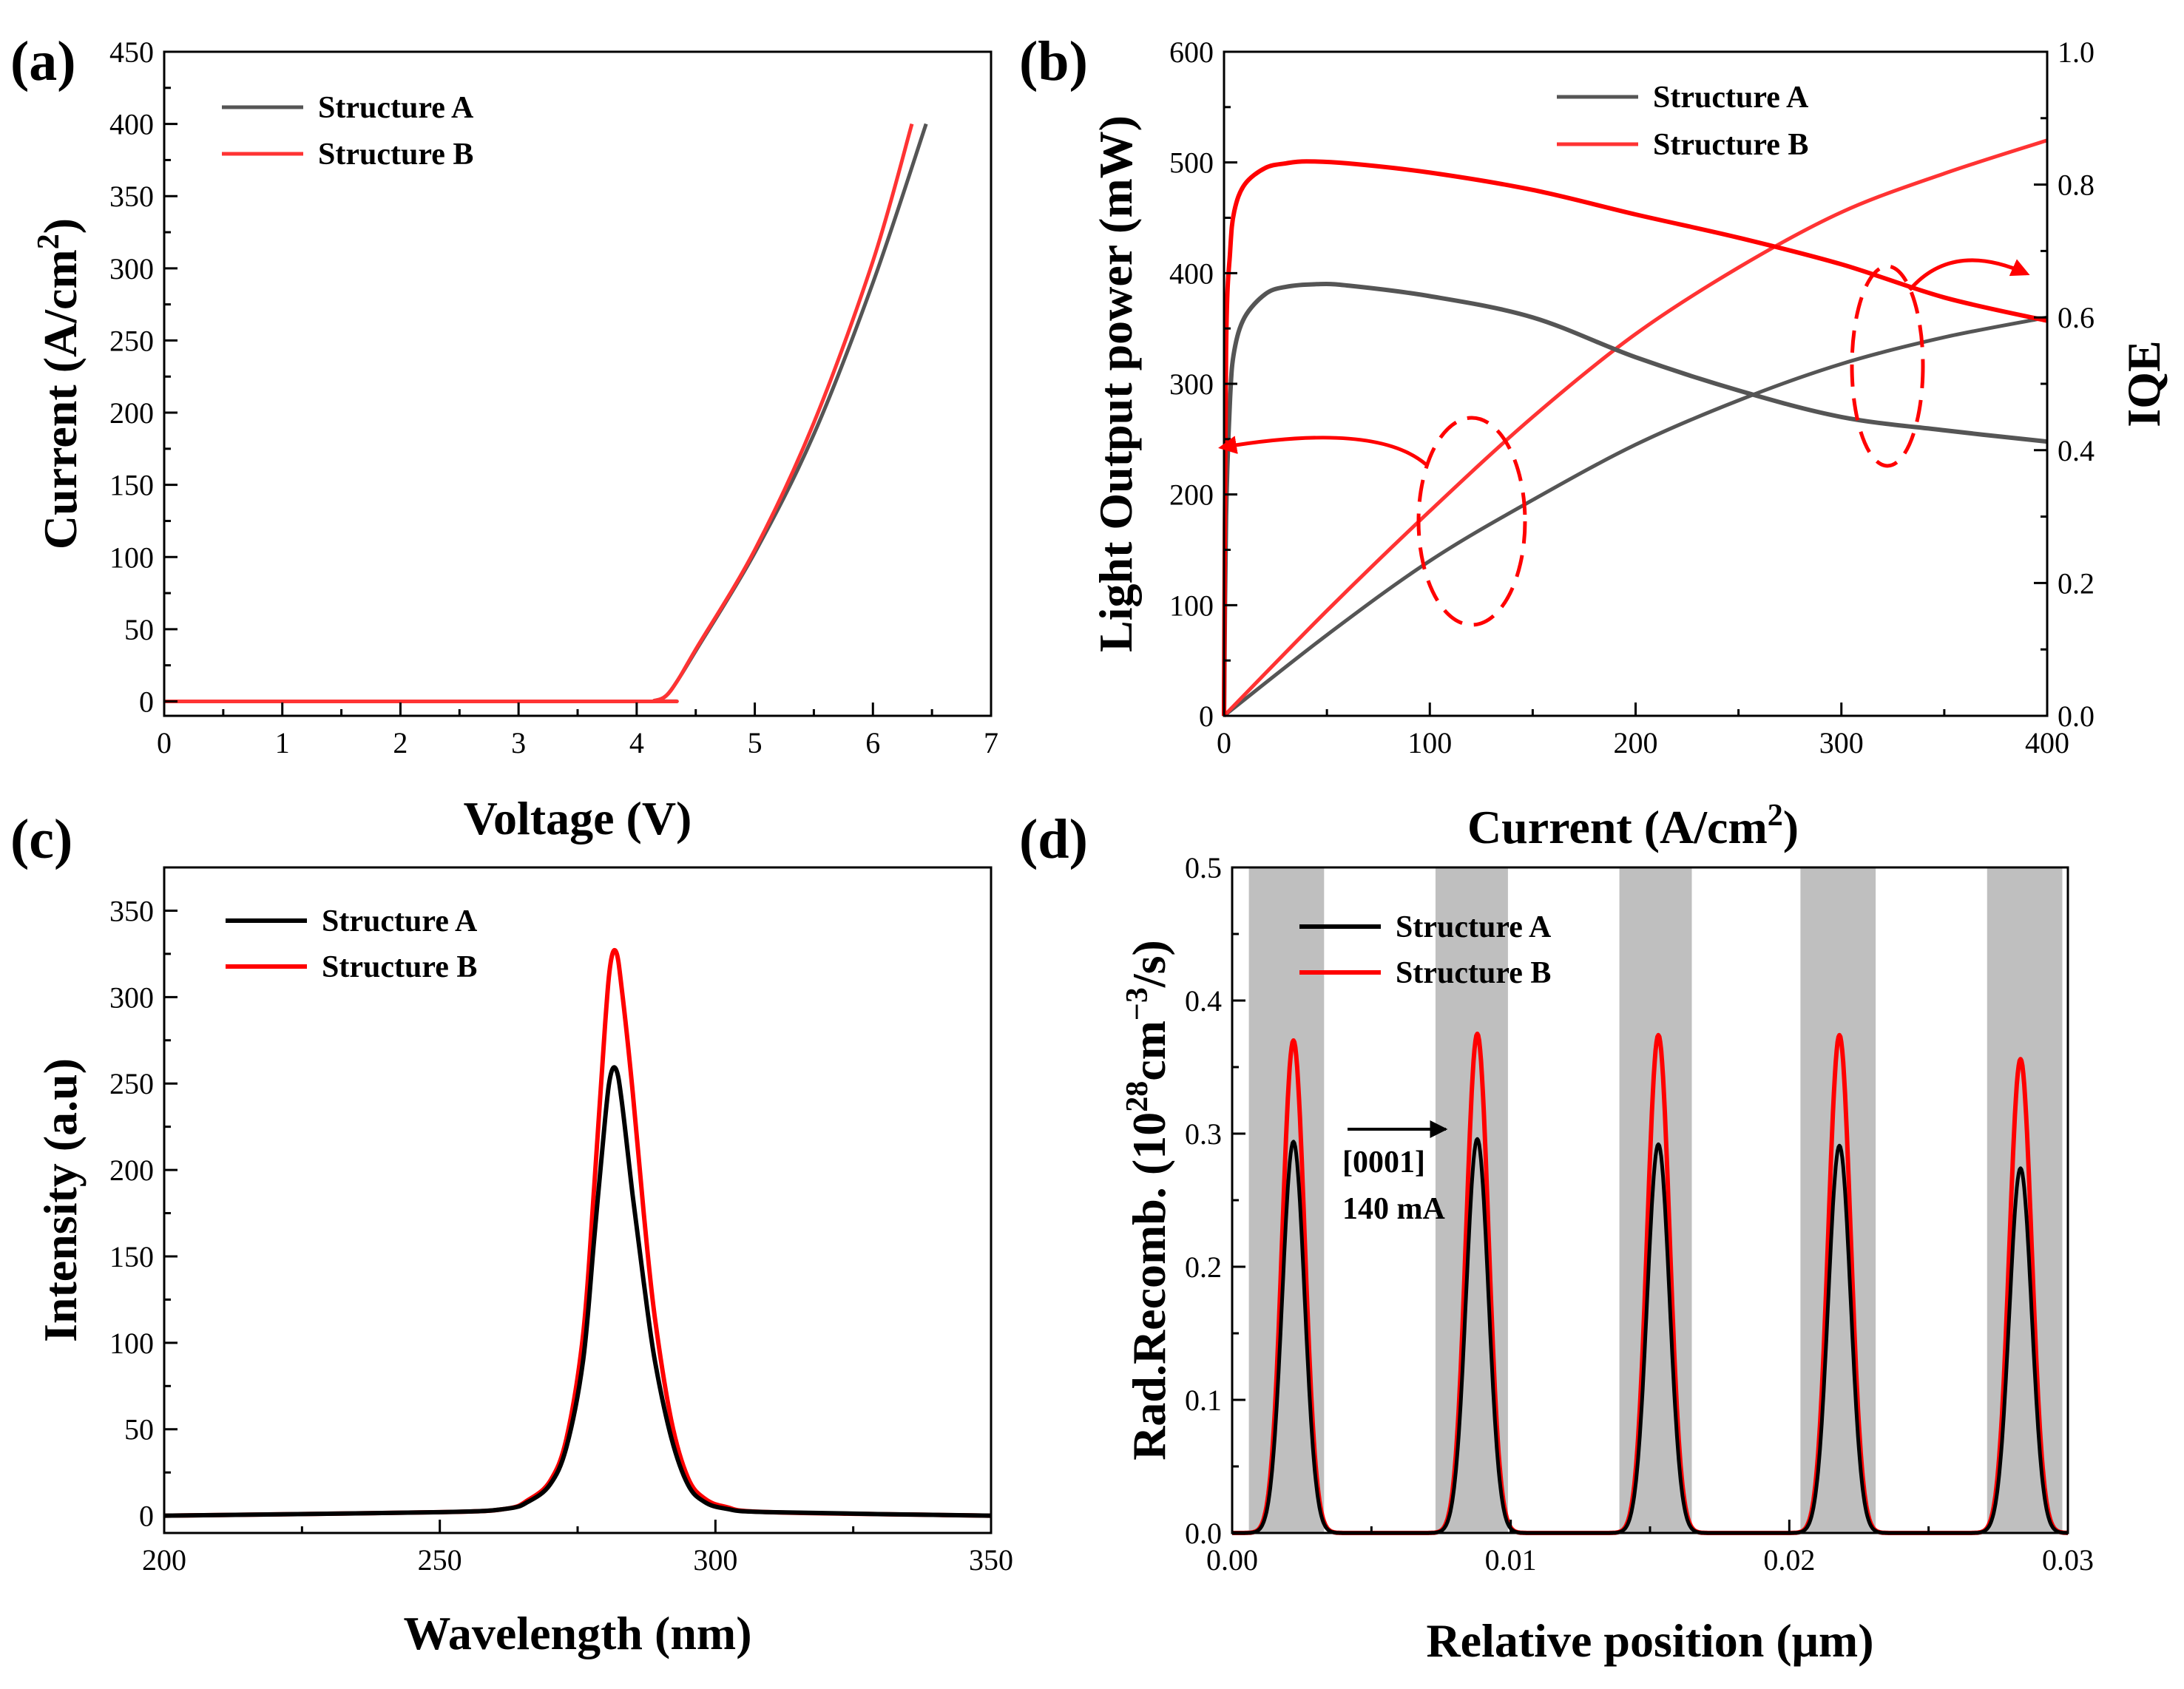  Describe the element at coordinates (132, 1256) in the screenshot. I see `panel-c-y-tick-label: 150` at that location.